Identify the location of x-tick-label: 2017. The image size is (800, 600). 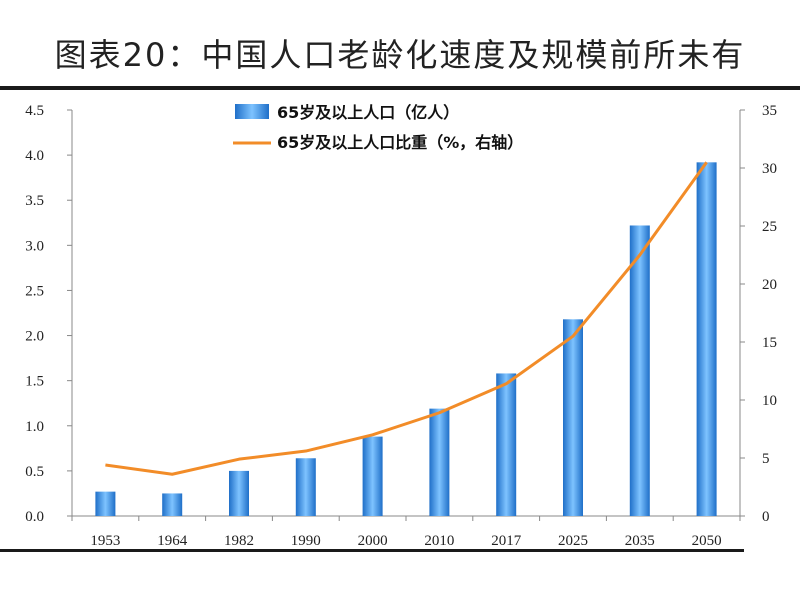
(506, 541).